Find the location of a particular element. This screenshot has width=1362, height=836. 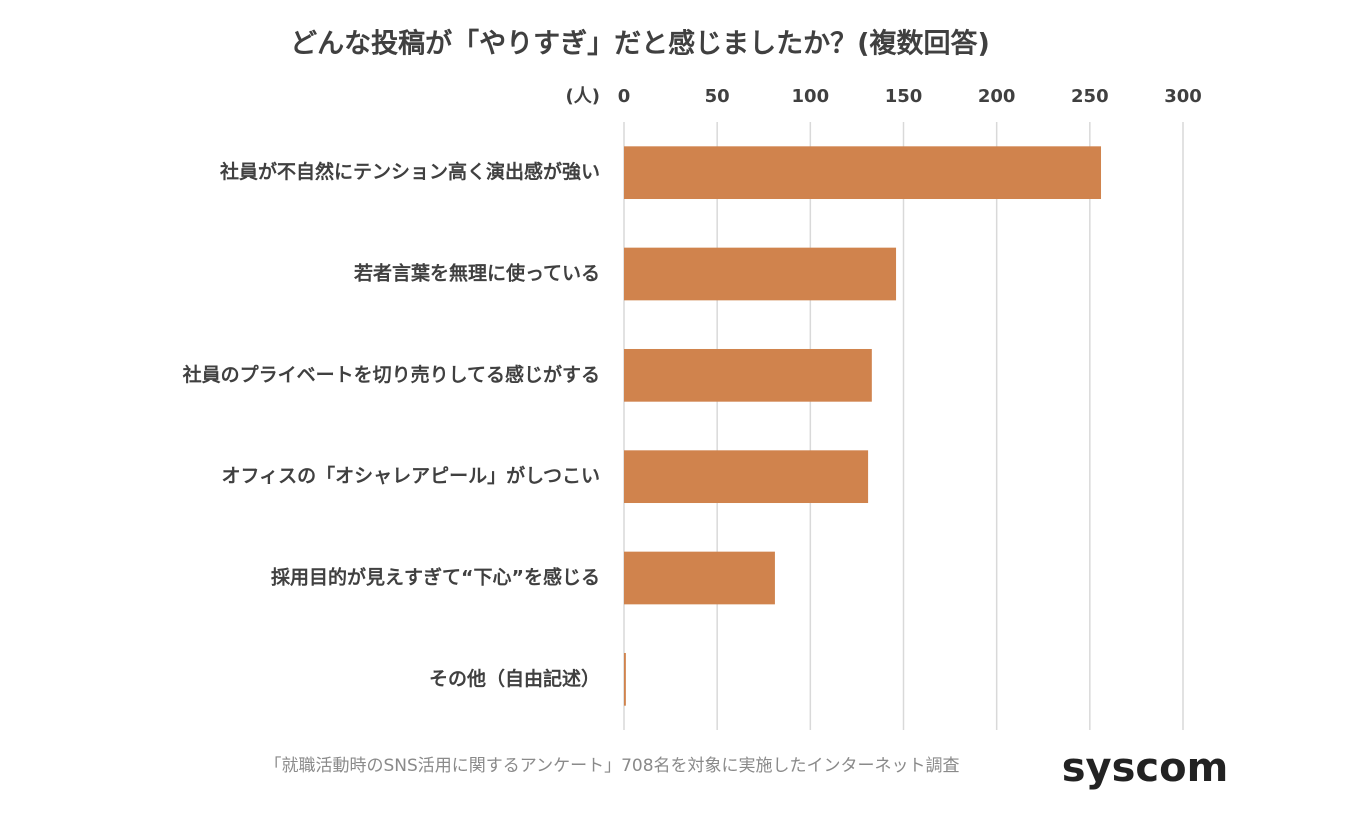

x-tick-label: 300 is located at coordinates (1183, 96).